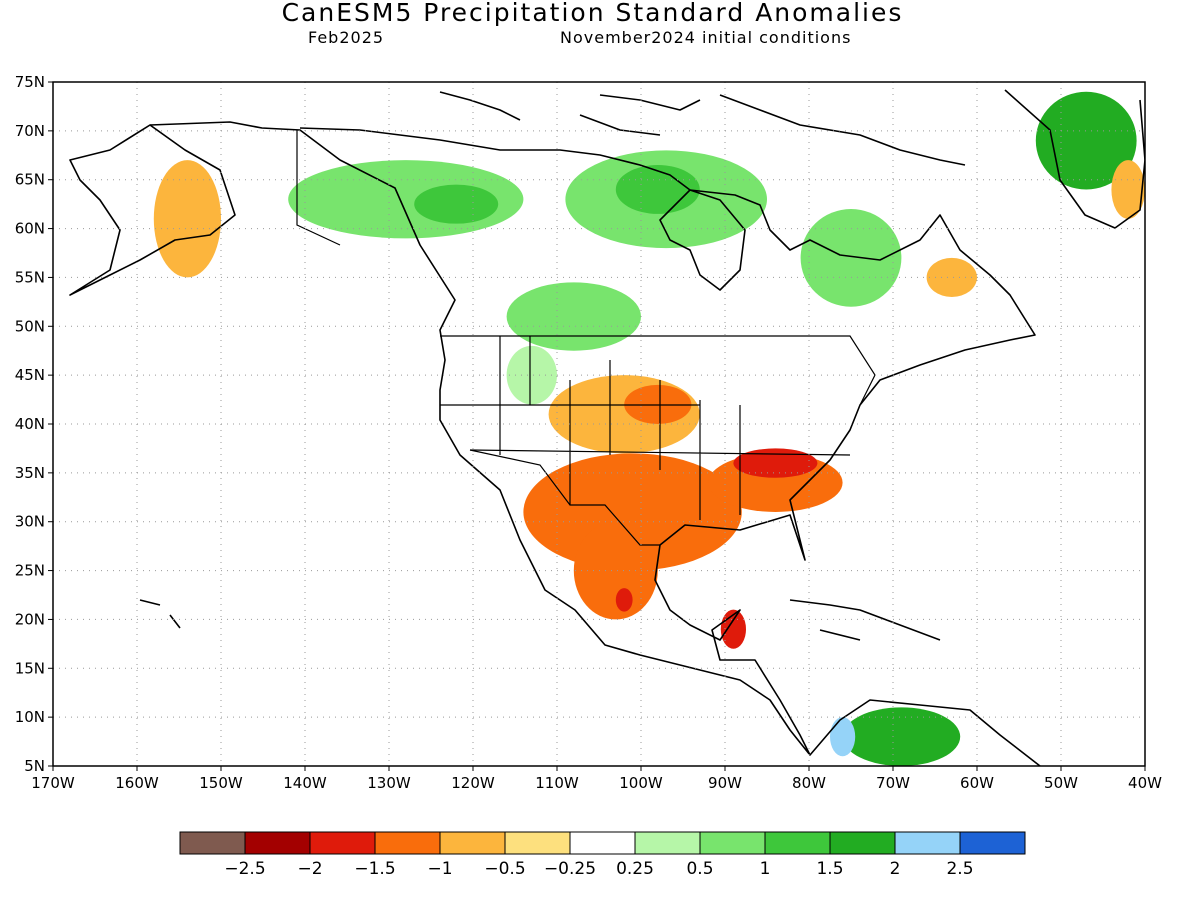  Describe the element at coordinates (615, 570) in the screenshot. I see `region-mexico-dry` at that location.